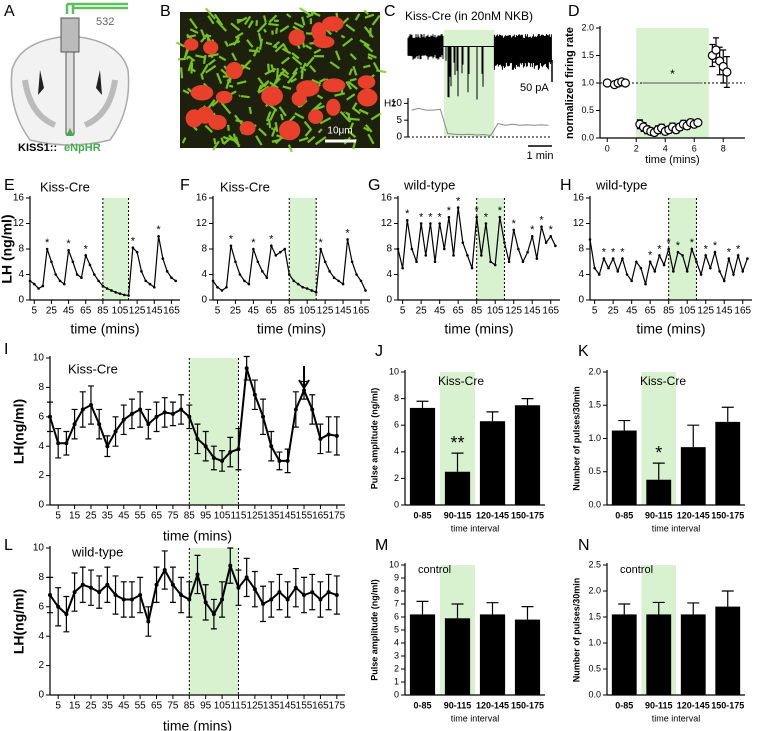 The width and height of the screenshot is (758, 731). What do you see at coordinates (254, 311) in the screenshot?
I see `x-tick-label: 45` at bounding box center [254, 311].